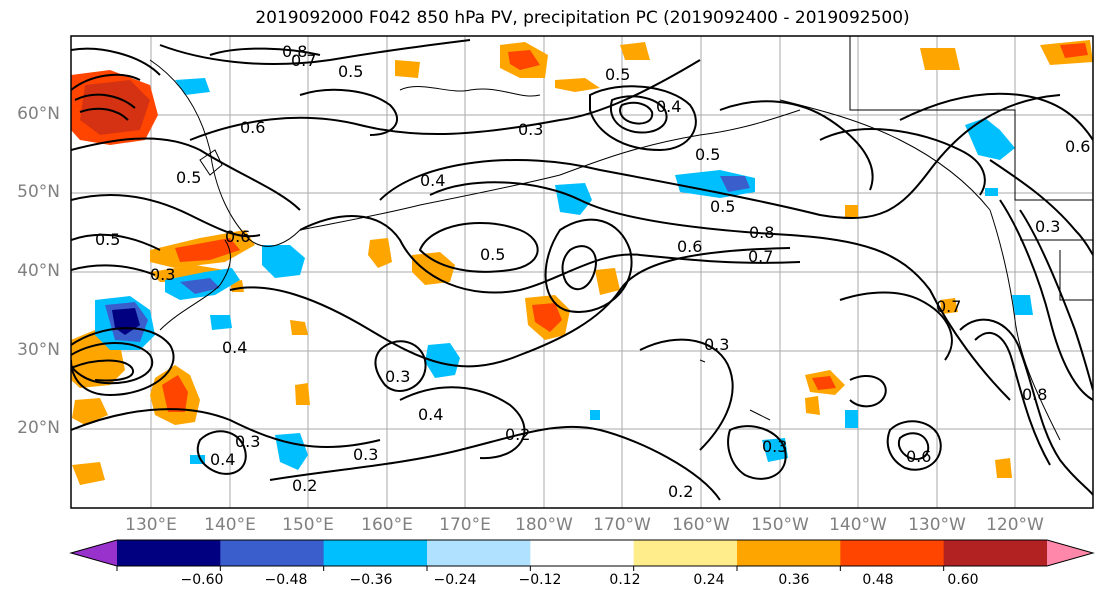 The height and width of the screenshot is (601, 1105). What do you see at coordinates (1070, 553) in the screenshot?
I see `colorbar-extend-max` at bounding box center [1070, 553].